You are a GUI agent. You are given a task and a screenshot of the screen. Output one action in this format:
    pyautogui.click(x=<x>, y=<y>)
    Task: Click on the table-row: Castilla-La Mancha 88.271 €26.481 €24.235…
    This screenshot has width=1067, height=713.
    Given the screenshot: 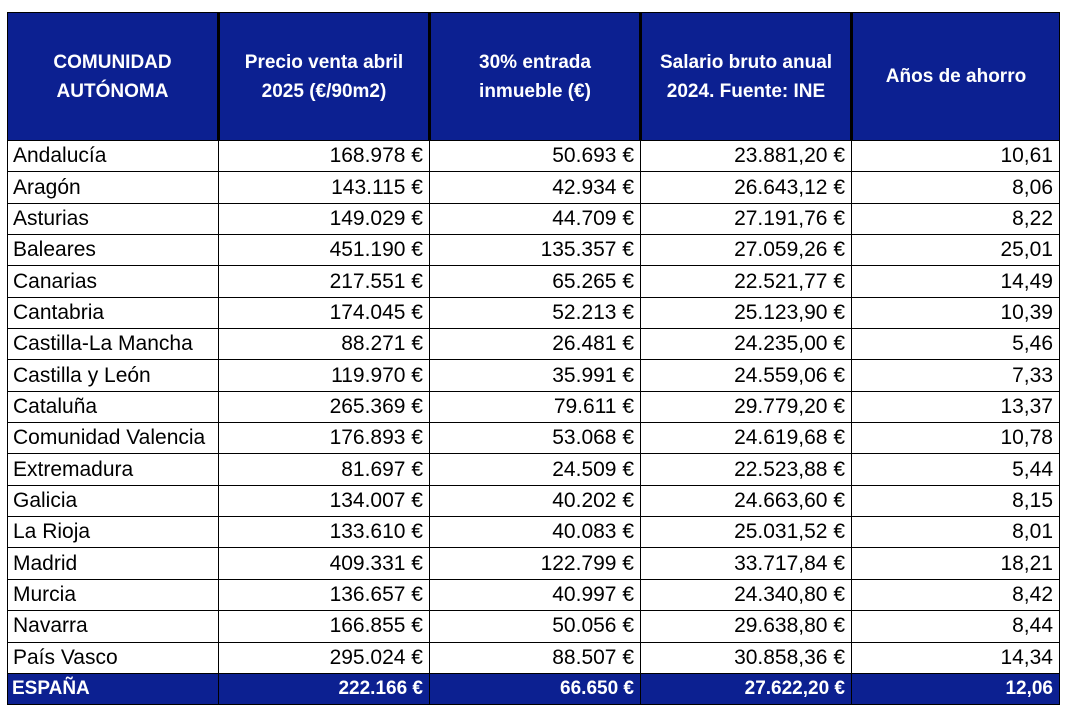 What is the action you would take?
    pyautogui.click(x=533, y=344)
    